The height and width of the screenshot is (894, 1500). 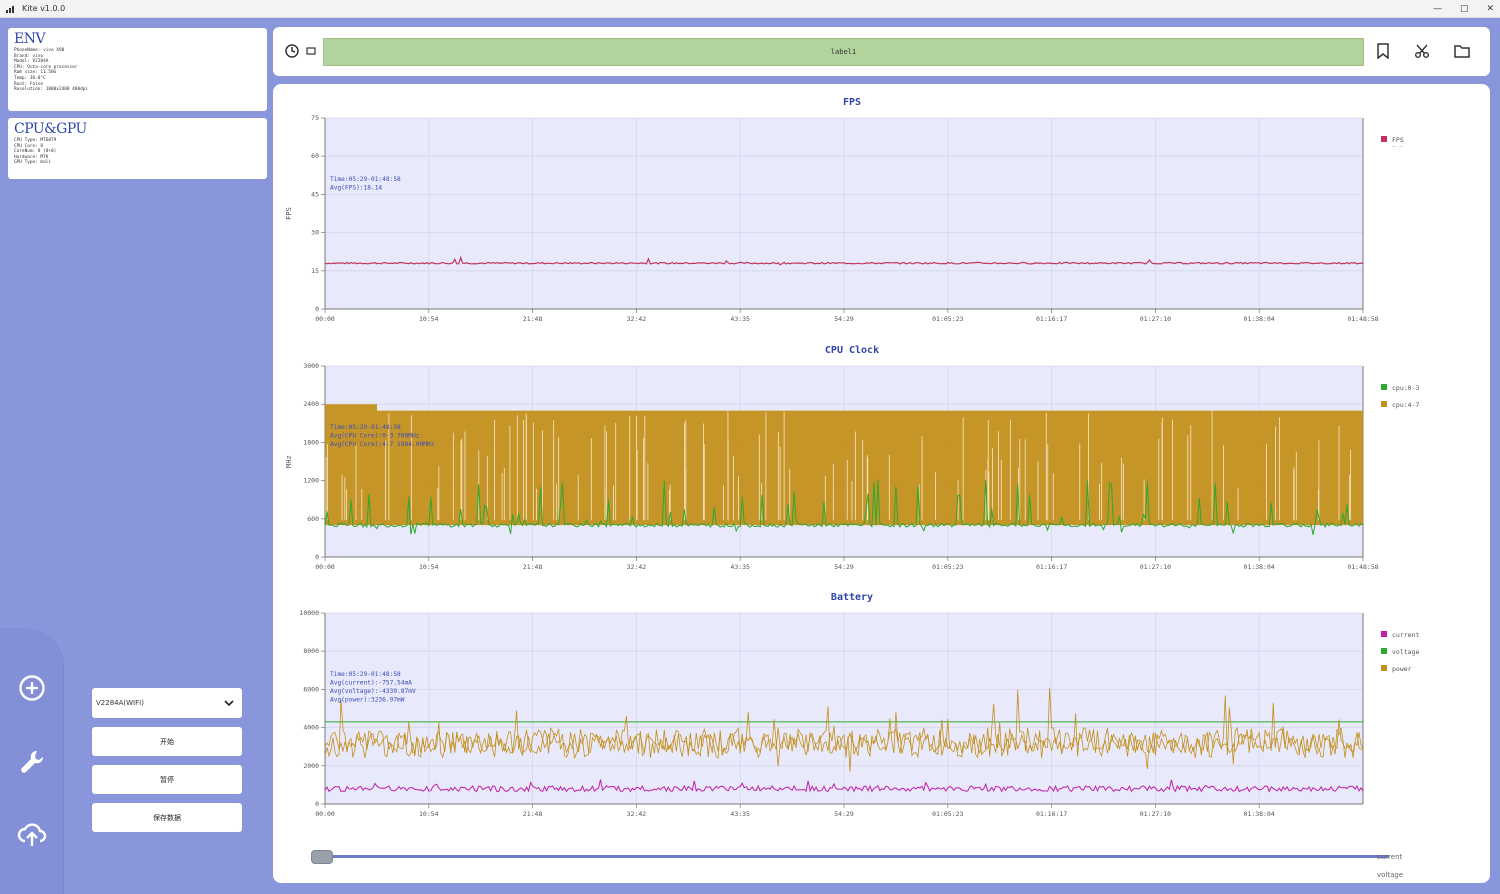 What do you see at coordinates (1464, 9) in the screenshot?
I see `maximize-button: ▢` at bounding box center [1464, 9].